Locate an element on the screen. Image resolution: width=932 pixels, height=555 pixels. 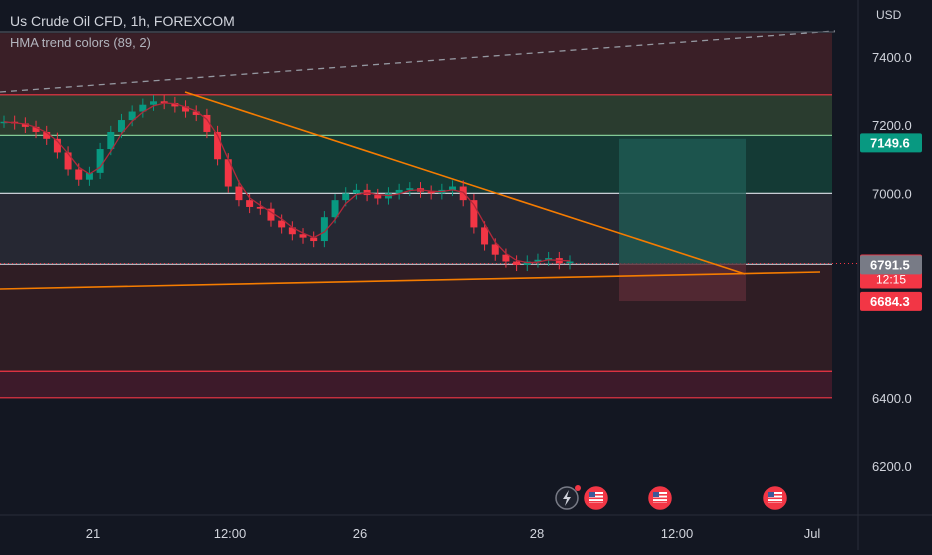
price-label-text: 6791.5 is located at coordinates (890, 264).